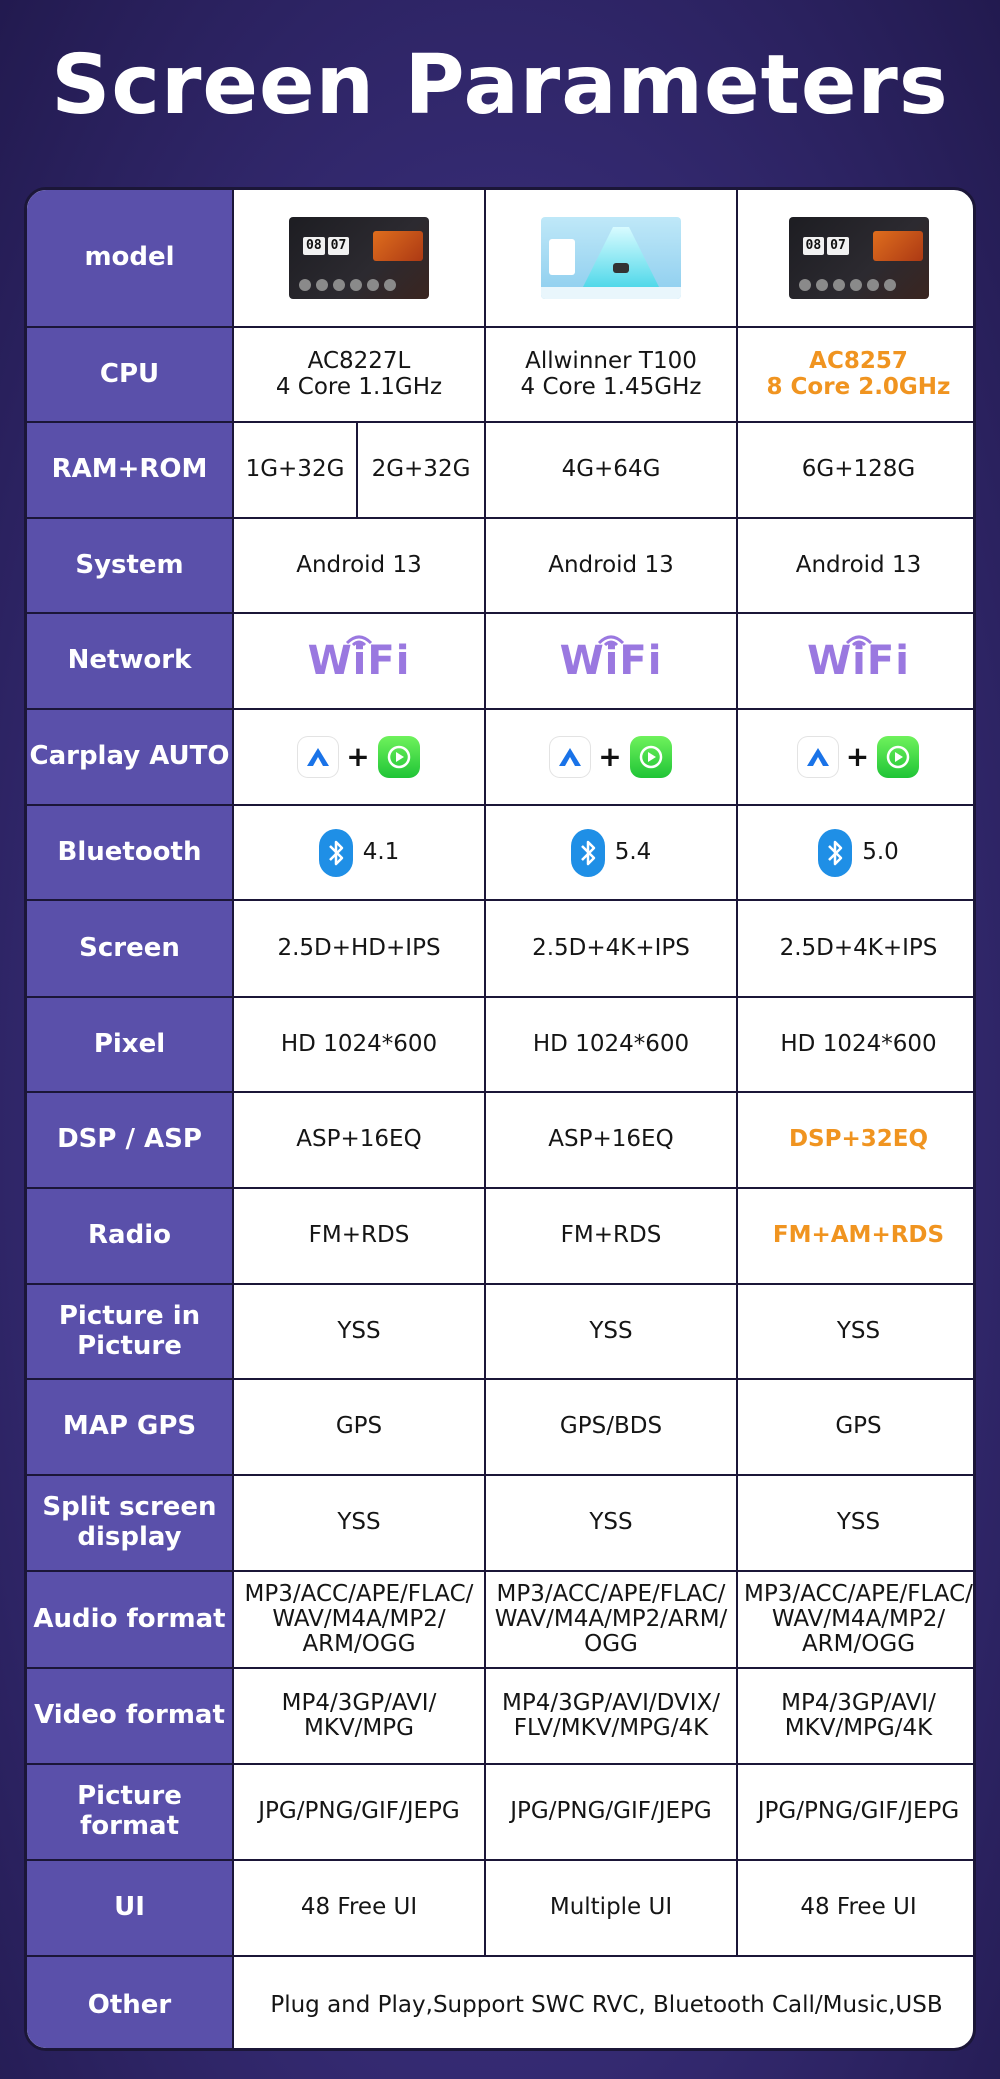  What do you see at coordinates (500, 85) in the screenshot?
I see `page-title: Screen Parameters` at bounding box center [500, 85].